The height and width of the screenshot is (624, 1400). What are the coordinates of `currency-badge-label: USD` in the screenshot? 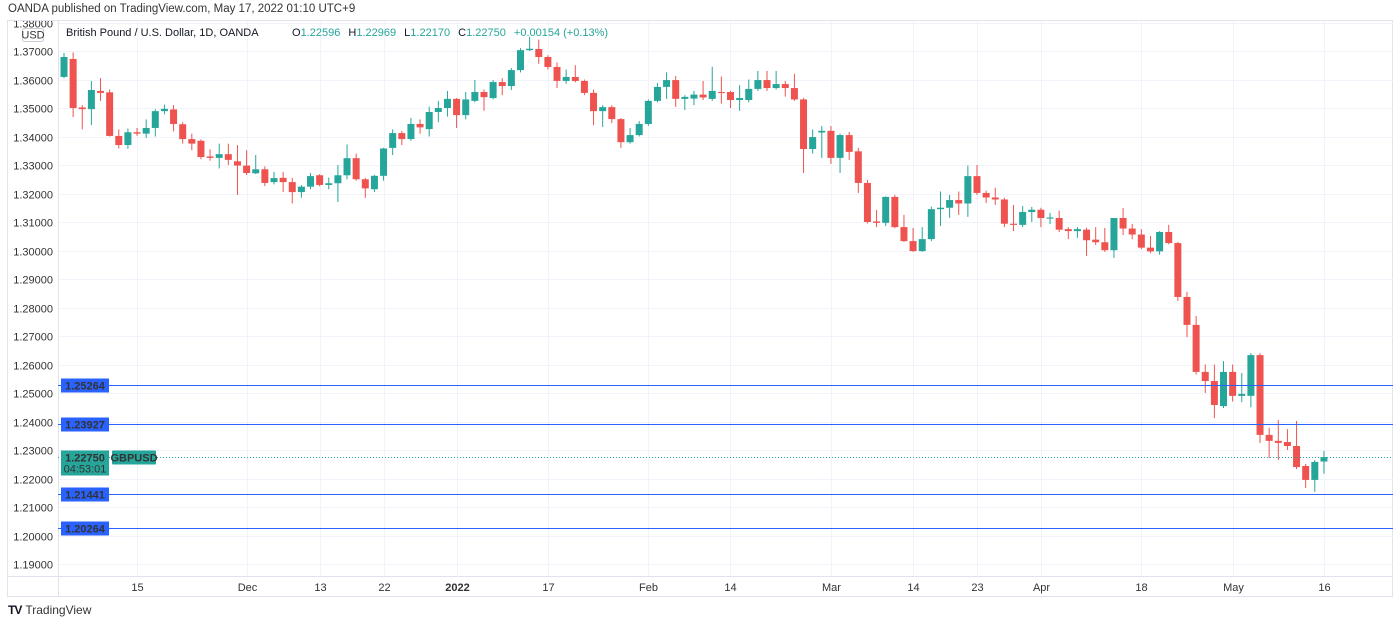 It's located at (32, 36).